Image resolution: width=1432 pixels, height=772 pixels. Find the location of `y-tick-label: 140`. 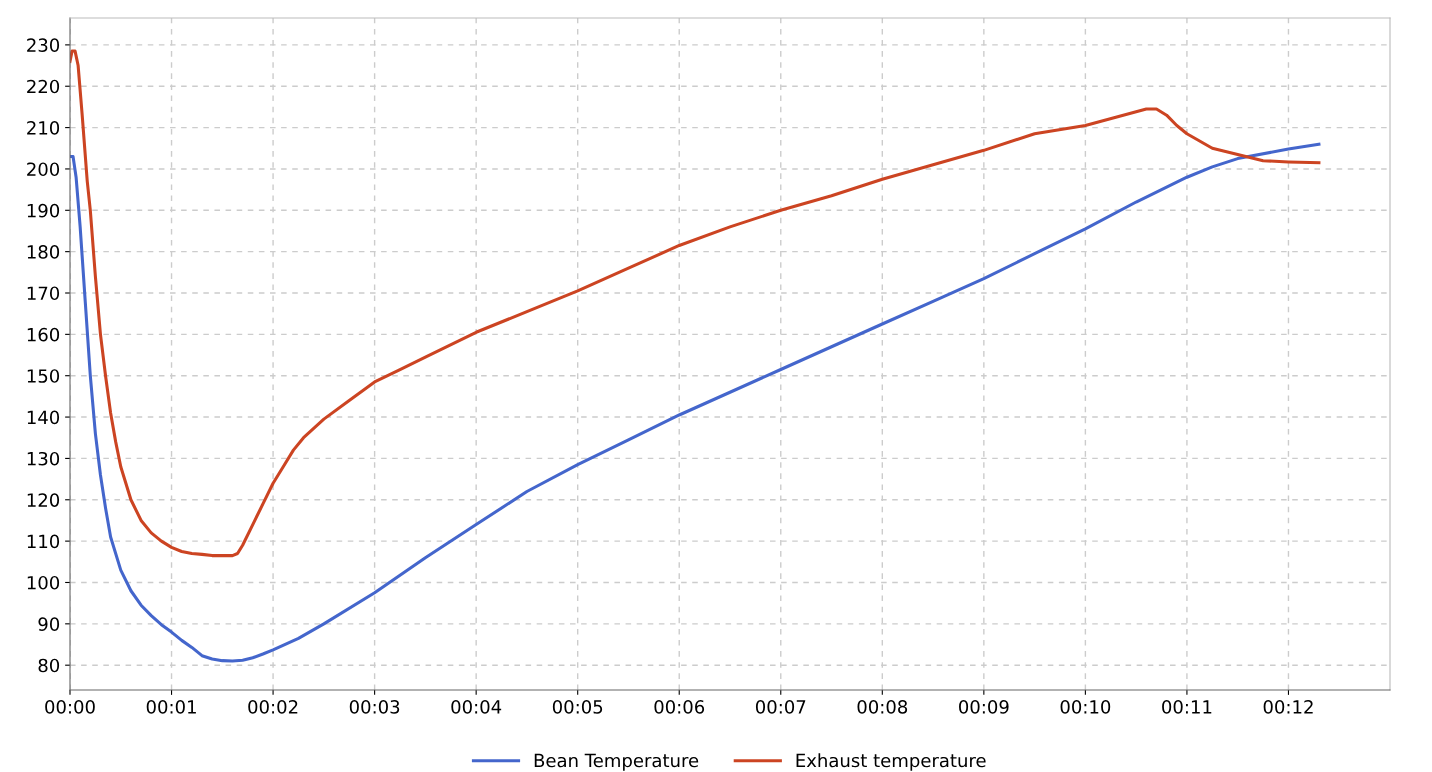

y-tick-label: 140 is located at coordinates (43, 417).